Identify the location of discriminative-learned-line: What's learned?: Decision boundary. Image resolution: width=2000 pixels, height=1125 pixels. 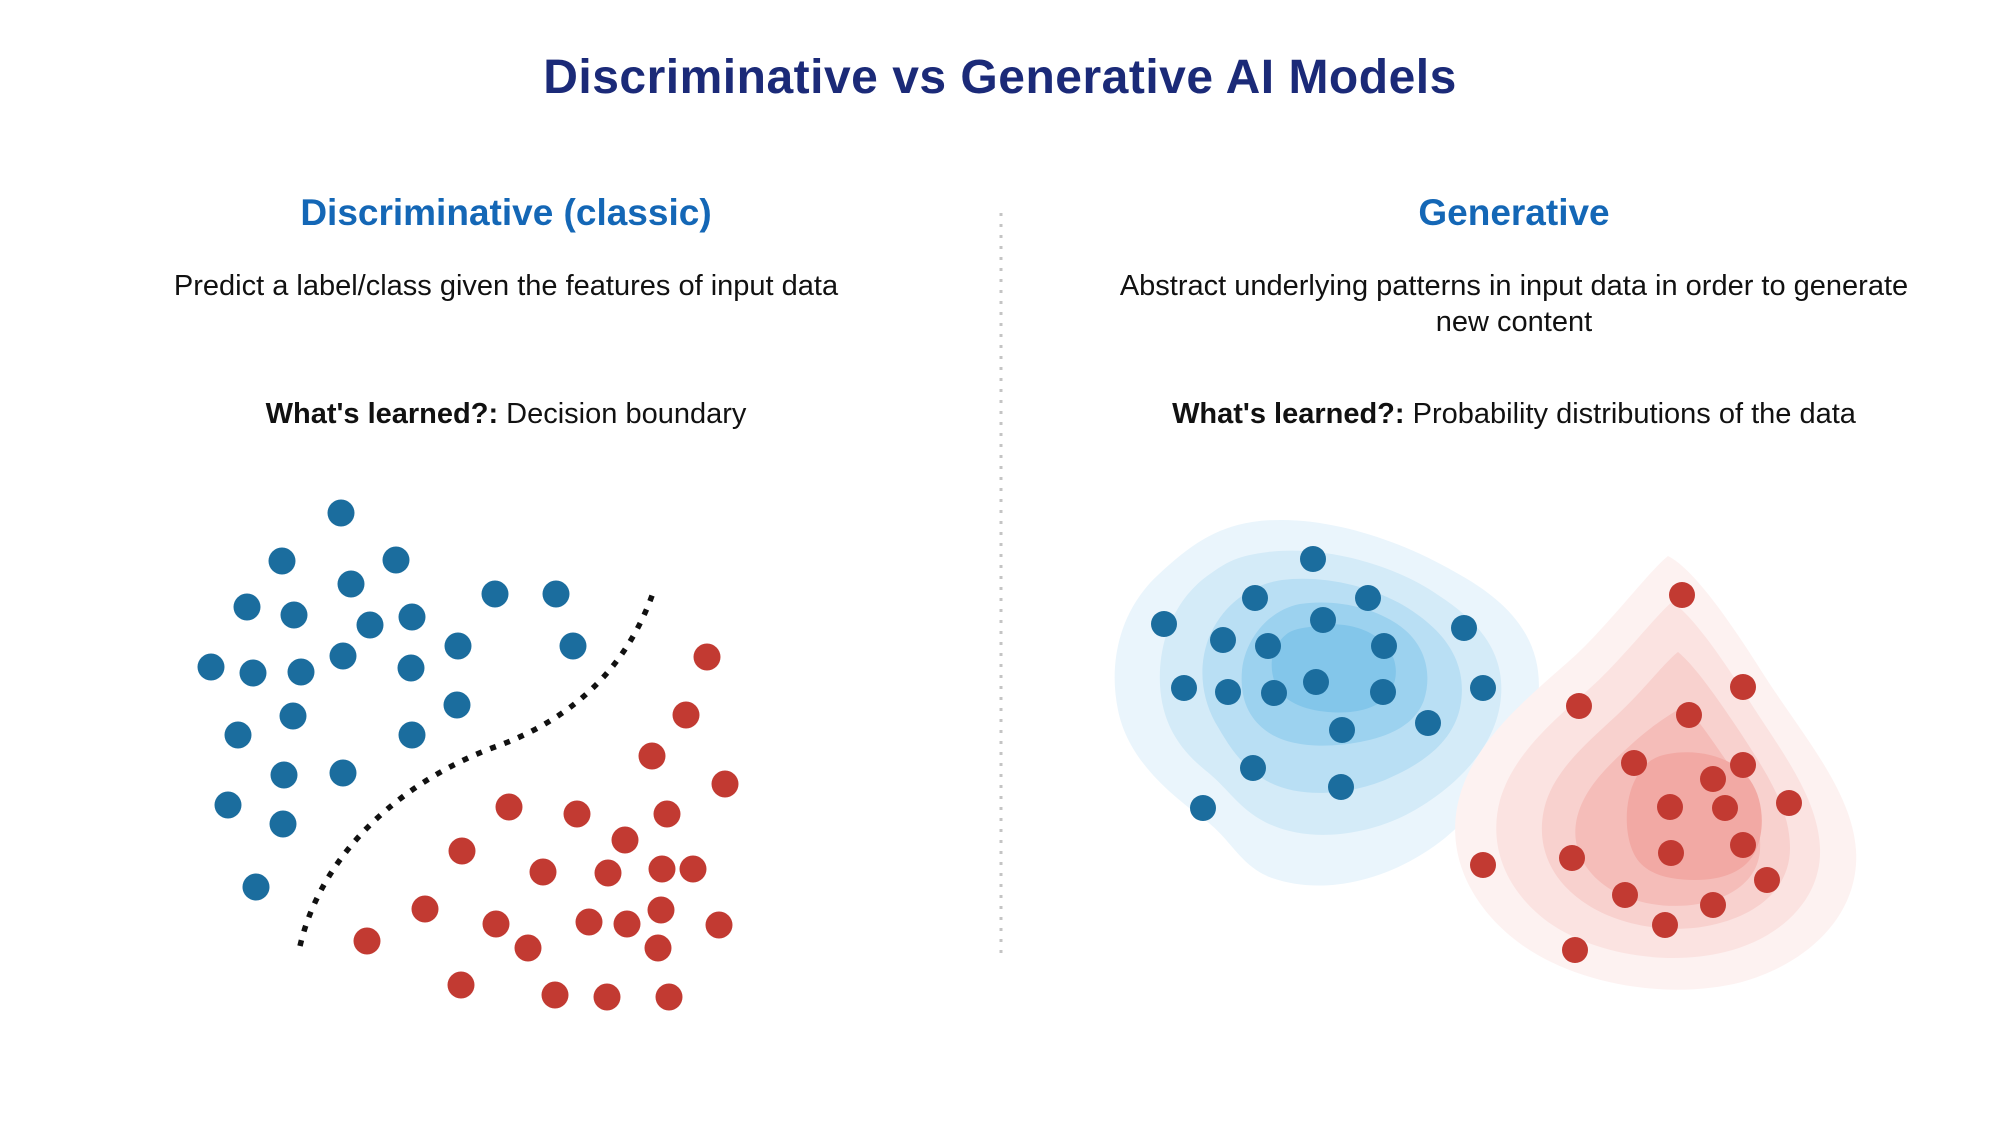
(506, 414).